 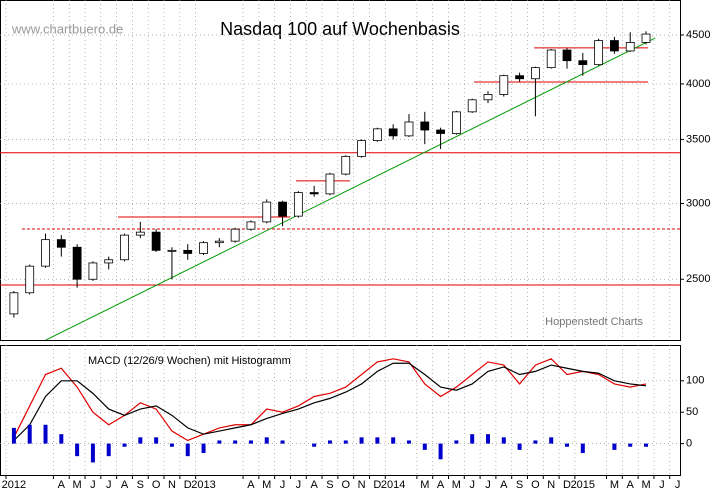 I want to click on y-tick-label: 4500, so click(x=698, y=35).